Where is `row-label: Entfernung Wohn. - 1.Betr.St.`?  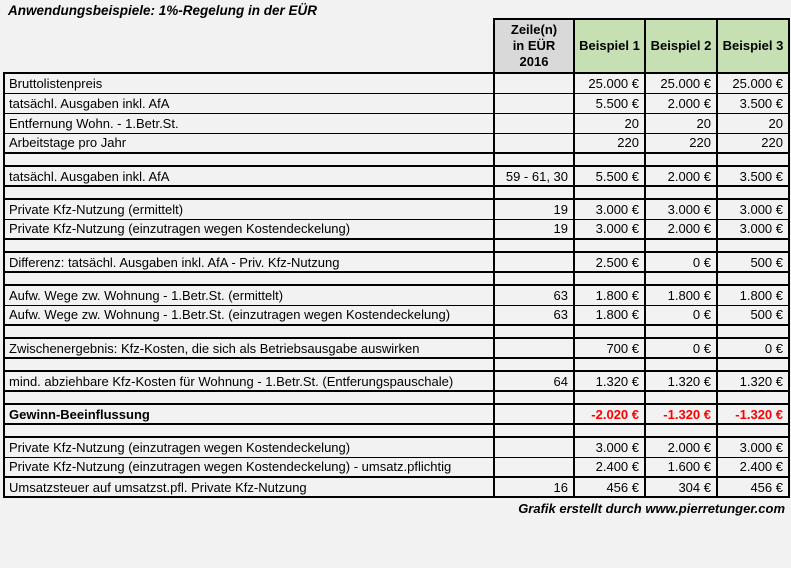 row-label: Entfernung Wohn. - 1.Betr.St. is located at coordinates (249, 123).